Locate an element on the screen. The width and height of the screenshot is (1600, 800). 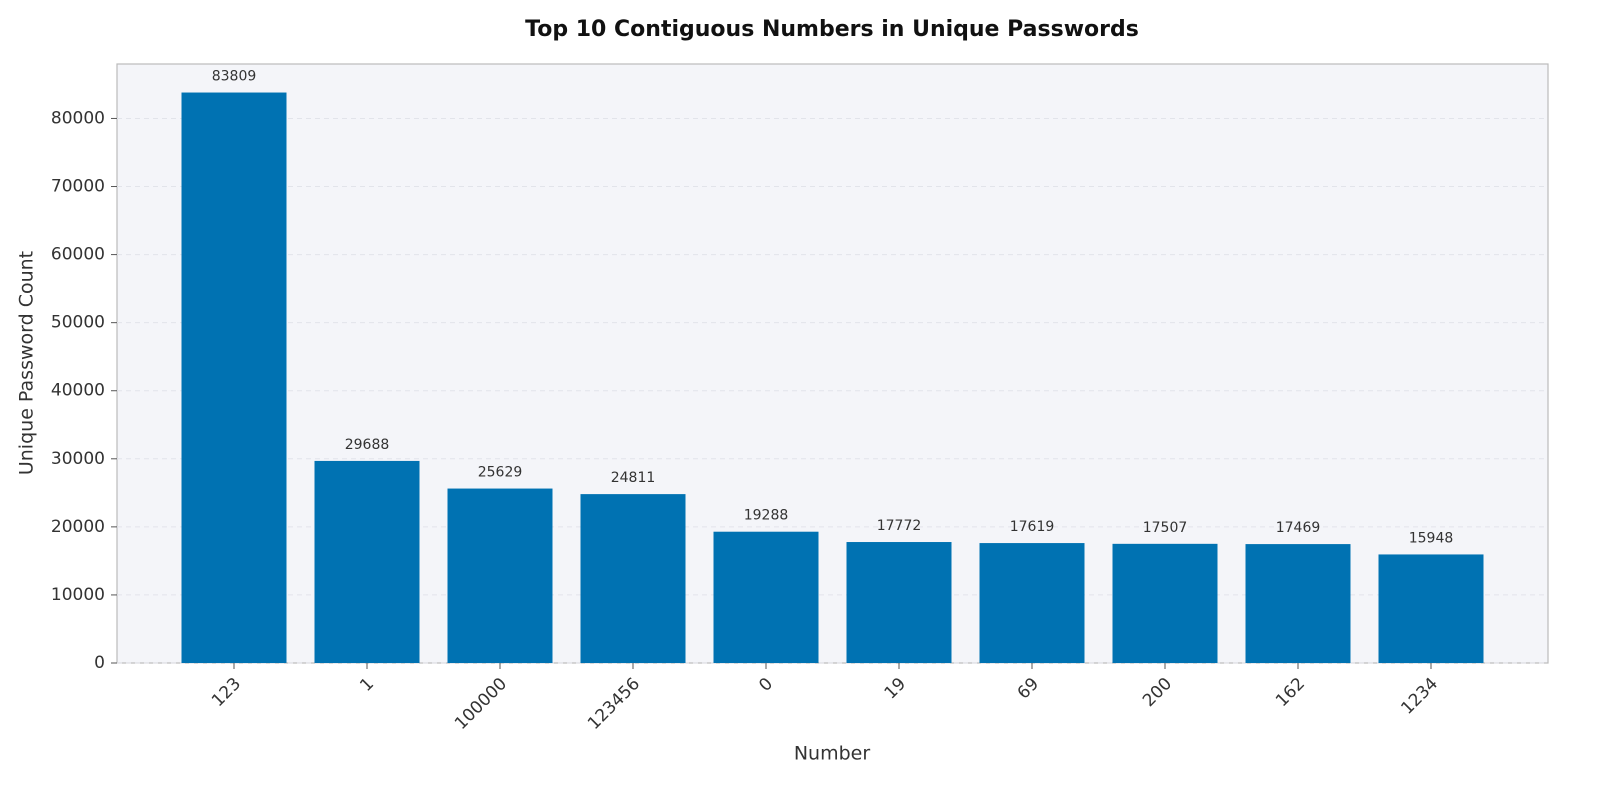
value-label: 17772 is located at coordinates (899, 526).